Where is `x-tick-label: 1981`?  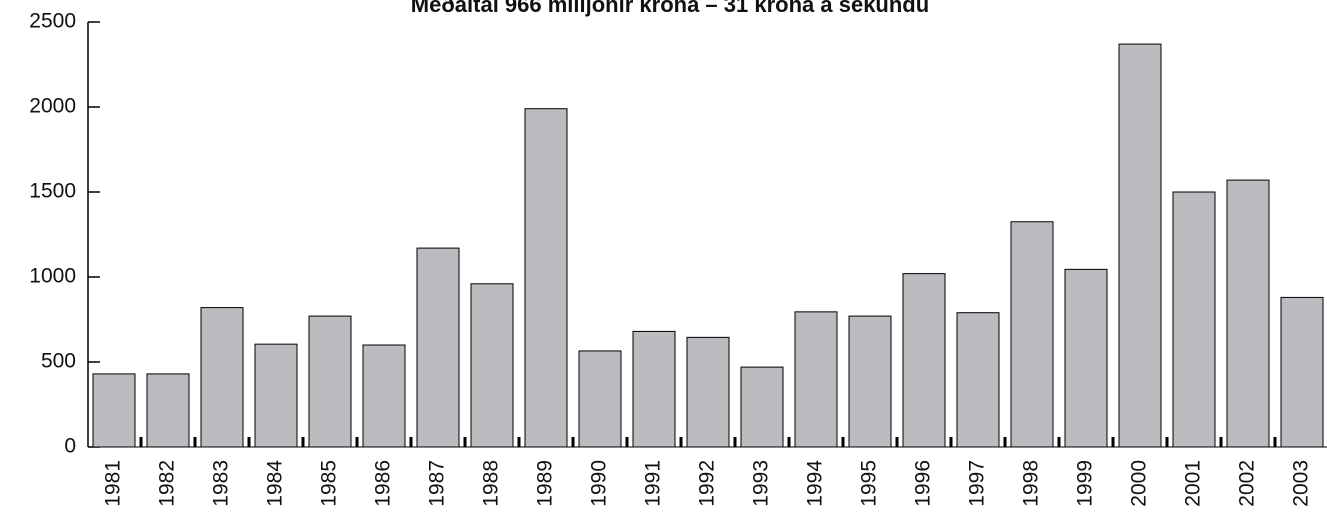 x-tick-label: 1981 is located at coordinates (113, 483).